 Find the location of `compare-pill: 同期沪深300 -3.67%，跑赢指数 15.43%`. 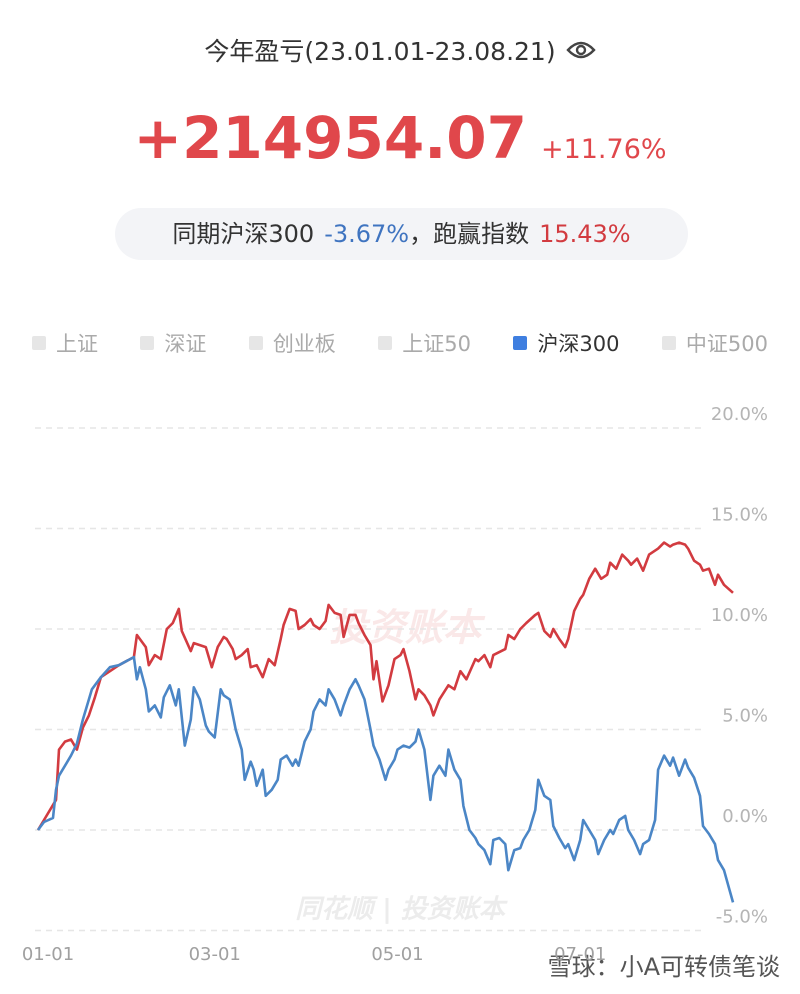

compare-pill: 同期沪深300 -3.67%，跑赢指数 15.43% is located at coordinates (401, 234).